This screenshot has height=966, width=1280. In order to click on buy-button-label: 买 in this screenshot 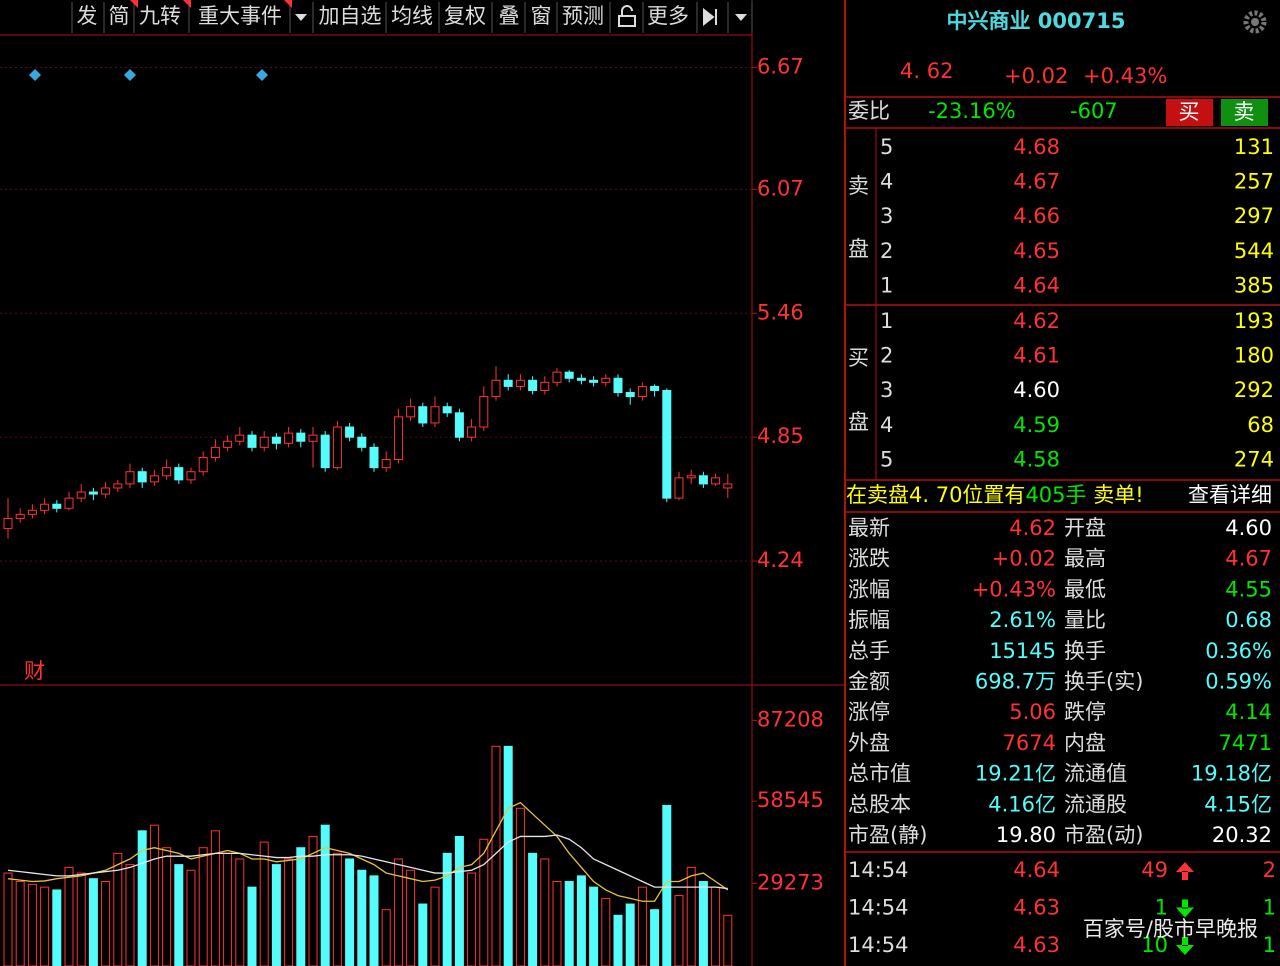, I will do `click(1189, 112)`.